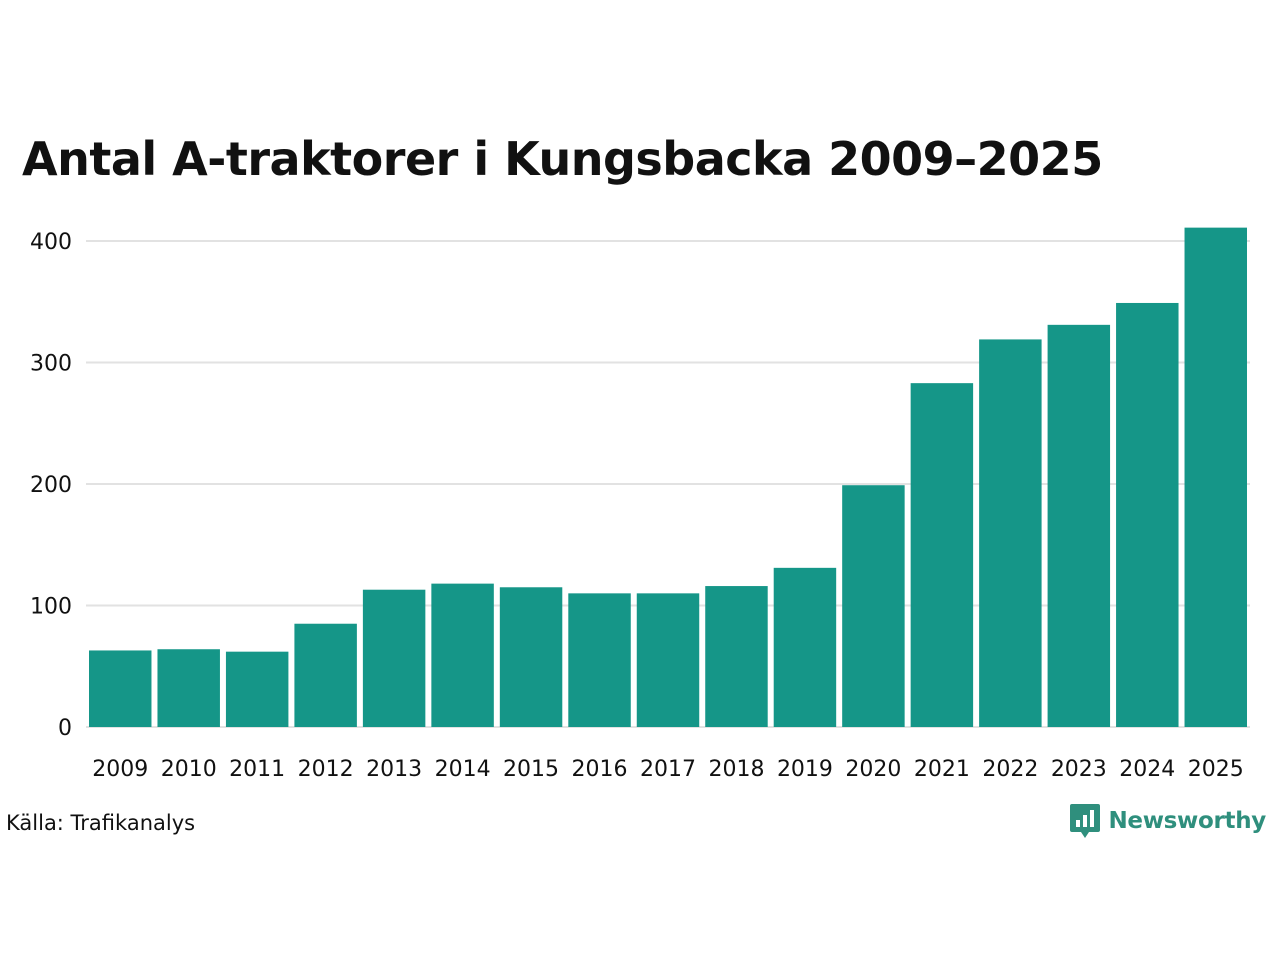 This screenshot has width=1280, height=960. Describe the element at coordinates (1216, 769) in the screenshot. I see `x-tick-label: 2025` at that location.